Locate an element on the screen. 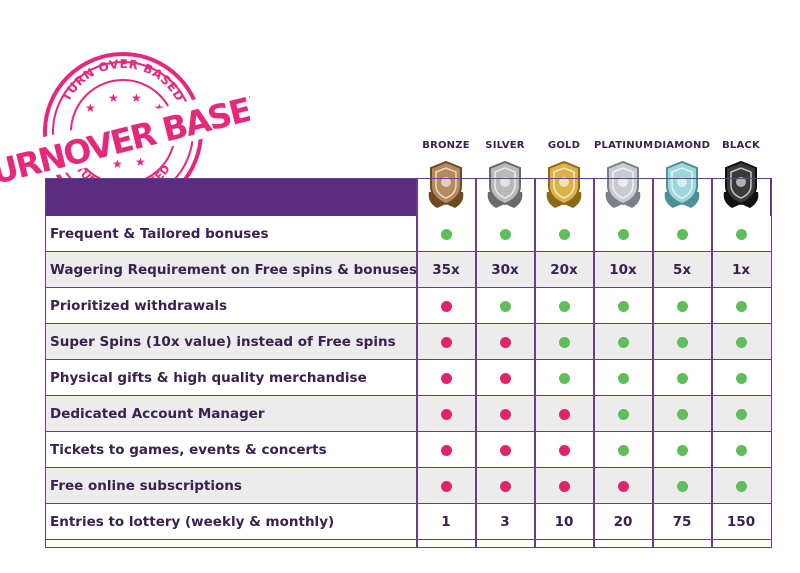 The width and height of the screenshot is (800, 573). tier-name-diamond: DIAMOND is located at coordinates (682, 145).